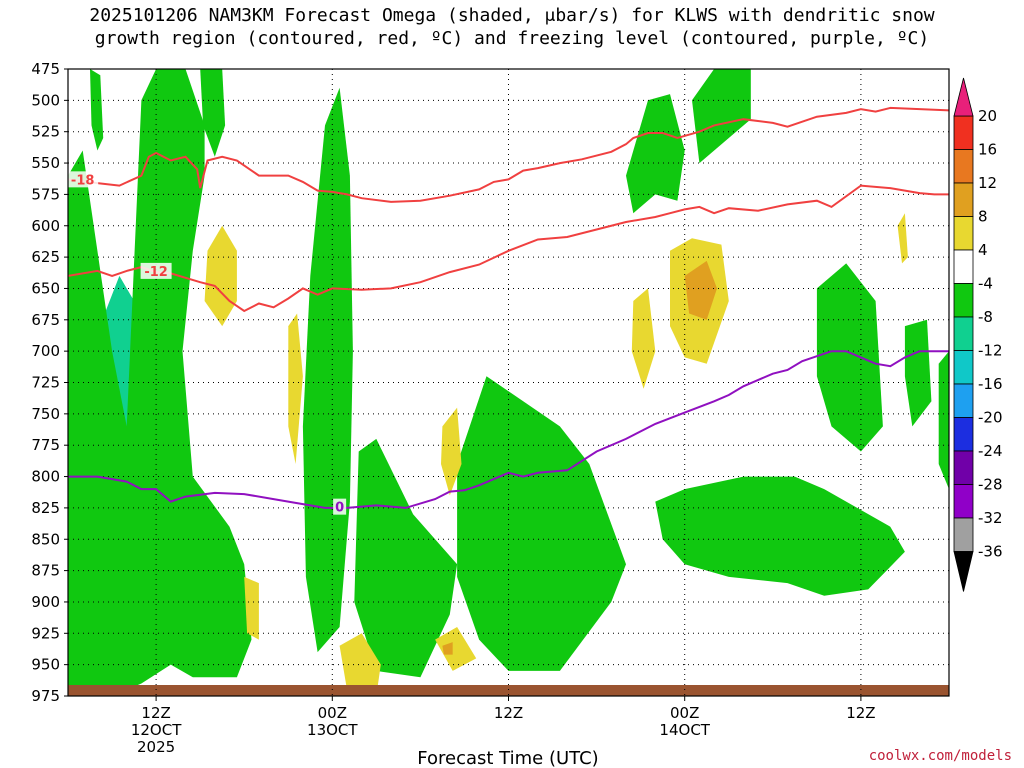 The image size is (1024, 768). What do you see at coordinates (45, 69) in the screenshot?
I see `y-tick-label-475: 475` at bounding box center [45, 69].